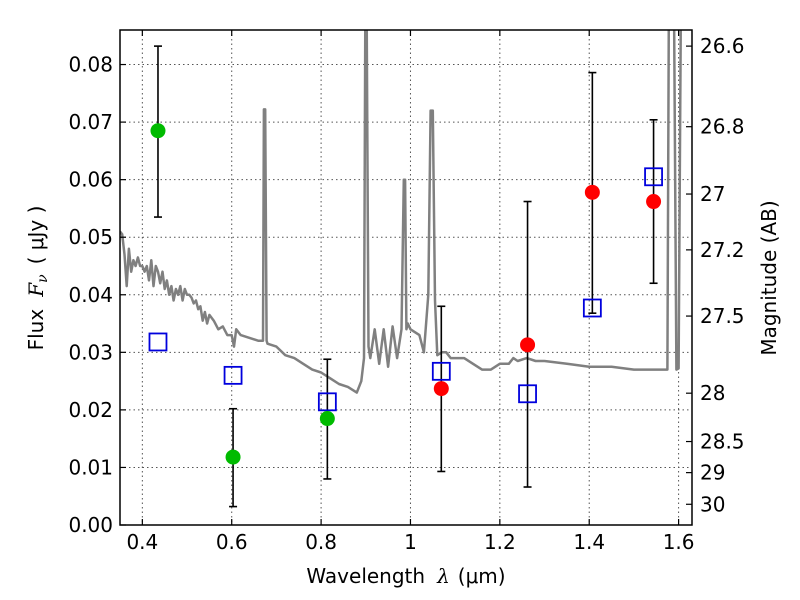 This screenshot has width=800, height=600. Describe the element at coordinates (482, 576) in the screenshot. I see `x-axis-title-unit: (μm)` at that location.